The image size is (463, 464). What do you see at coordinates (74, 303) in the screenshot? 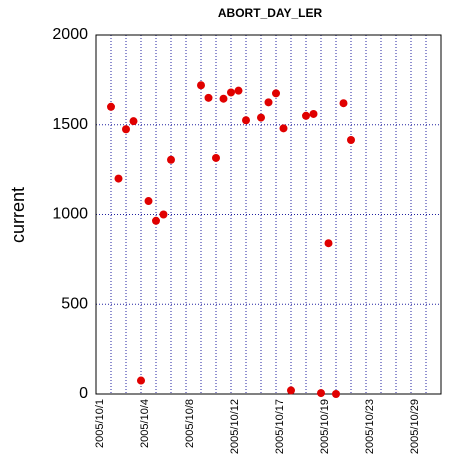
I see `y-tick-label: 500` at bounding box center [74, 303].